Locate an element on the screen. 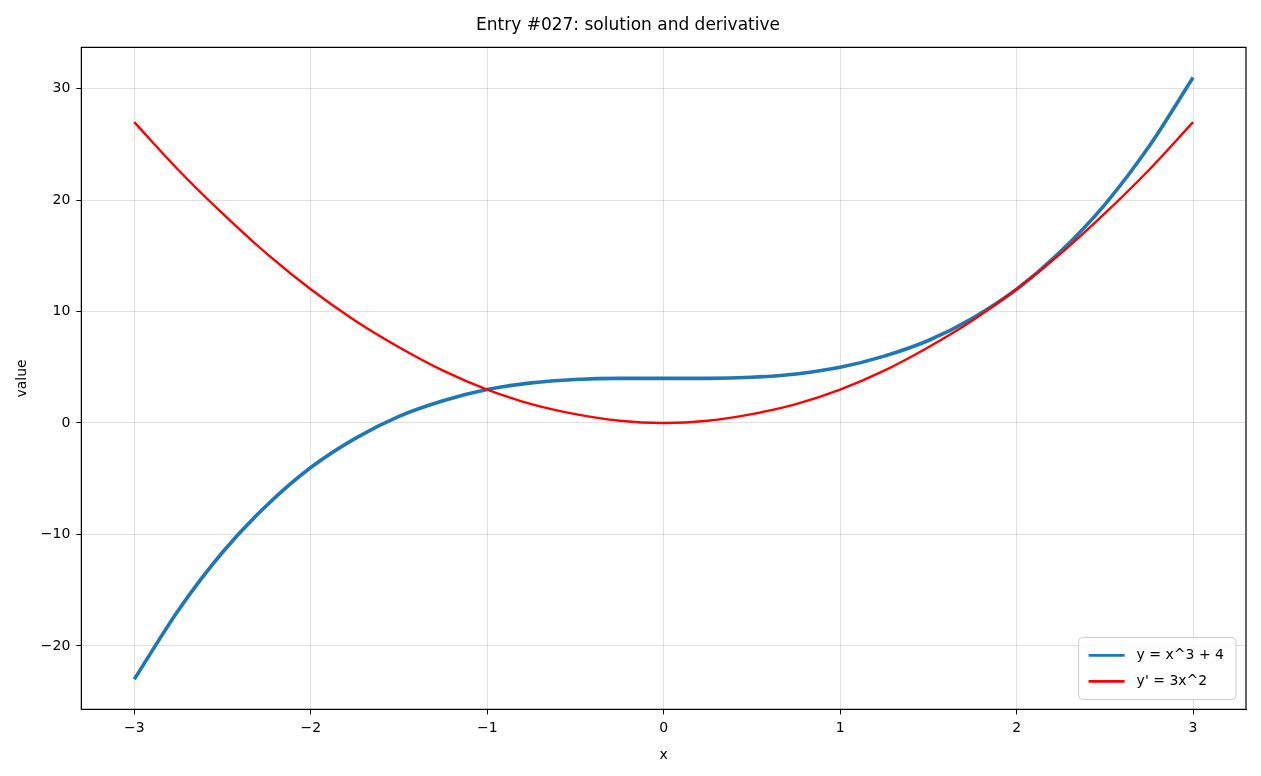 The width and height of the screenshot is (1261, 776). y-tick-label: 20 is located at coordinates (61, 198).